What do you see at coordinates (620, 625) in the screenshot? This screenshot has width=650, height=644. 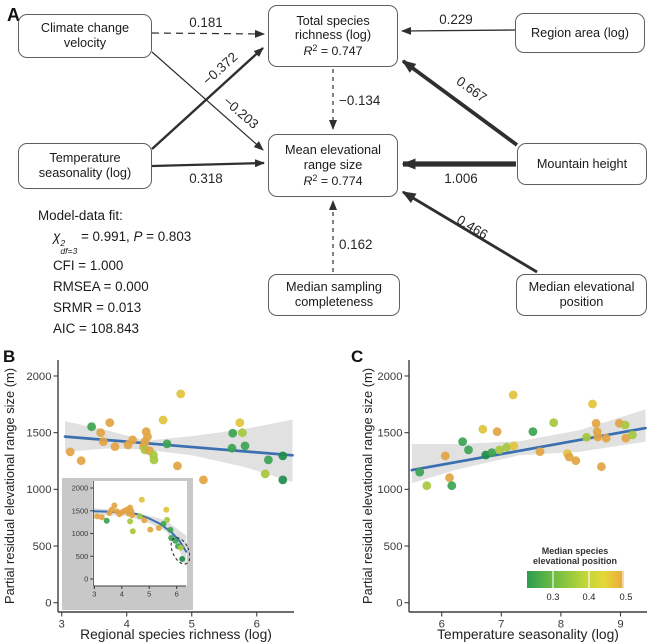 I see `x-tick-label: 9` at bounding box center [620, 625].